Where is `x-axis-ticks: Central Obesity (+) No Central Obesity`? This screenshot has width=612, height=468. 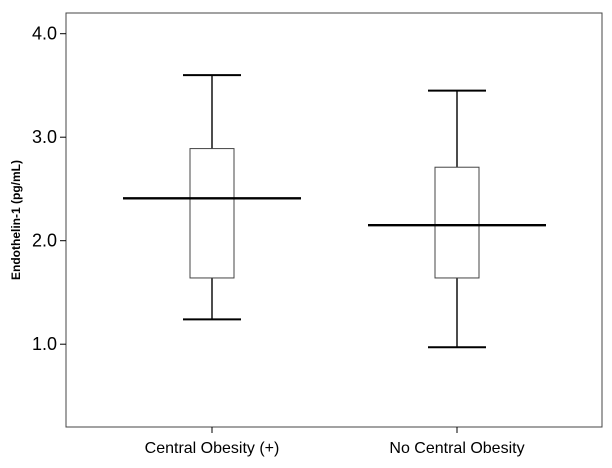 x-axis-ticks: Central Obesity (+) No Central Obesity is located at coordinates (335, 442).